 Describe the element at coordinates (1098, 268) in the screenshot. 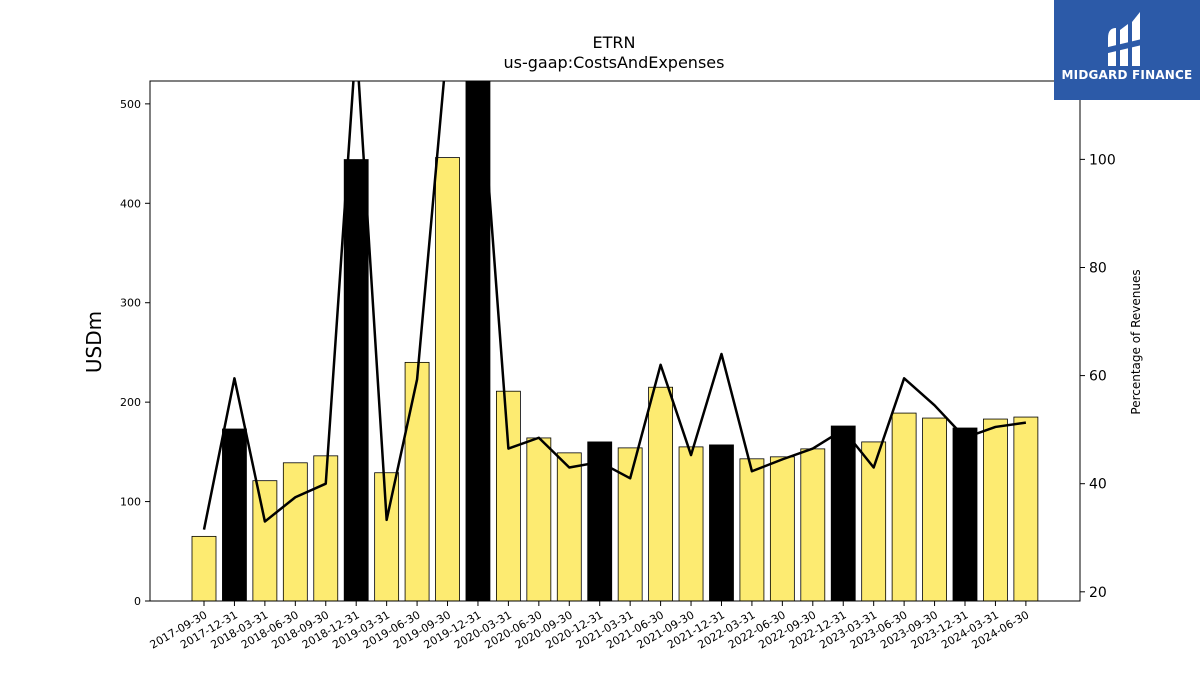

I see `y-right-tick-label: 80` at that location.